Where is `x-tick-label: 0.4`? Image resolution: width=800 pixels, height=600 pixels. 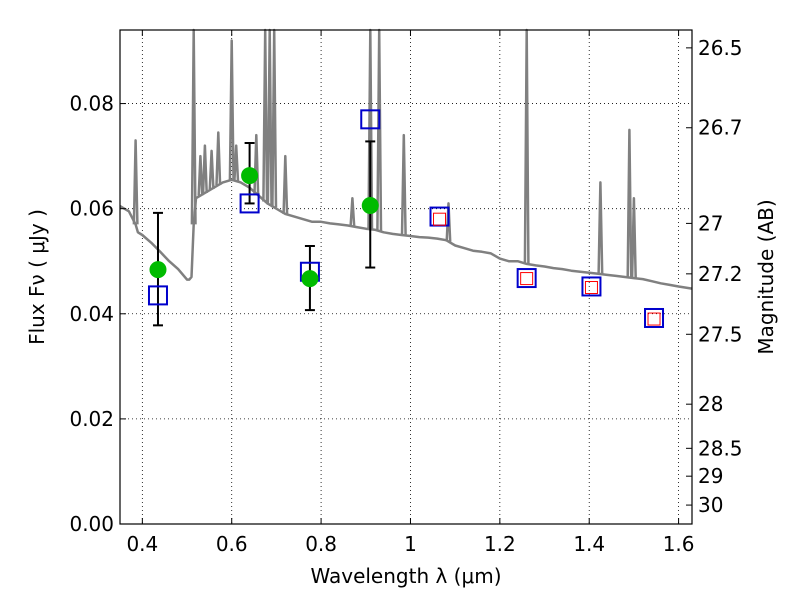 x-tick-label: 0.4 is located at coordinates (142, 544).